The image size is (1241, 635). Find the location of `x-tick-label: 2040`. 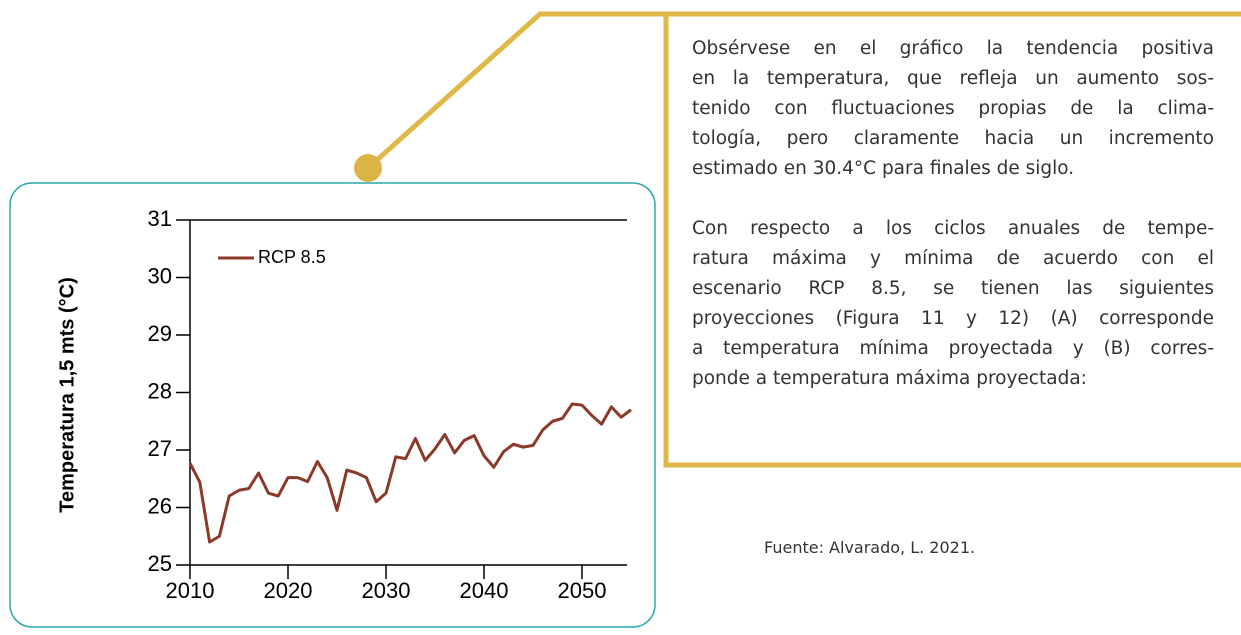

x-tick-label: 2040 is located at coordinates (484, 590).